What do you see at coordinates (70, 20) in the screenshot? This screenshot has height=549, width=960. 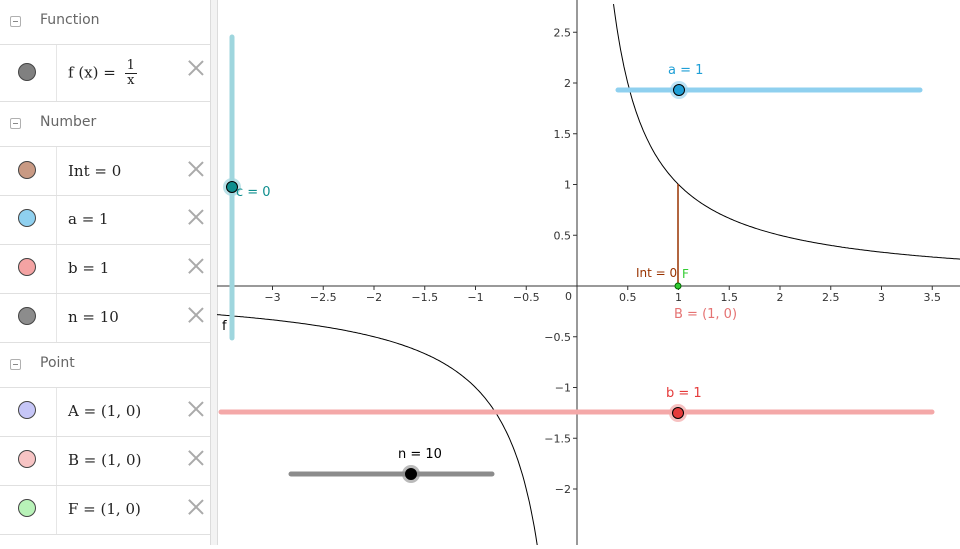 I see `group-label: Function` at bounding box center [70, 20].